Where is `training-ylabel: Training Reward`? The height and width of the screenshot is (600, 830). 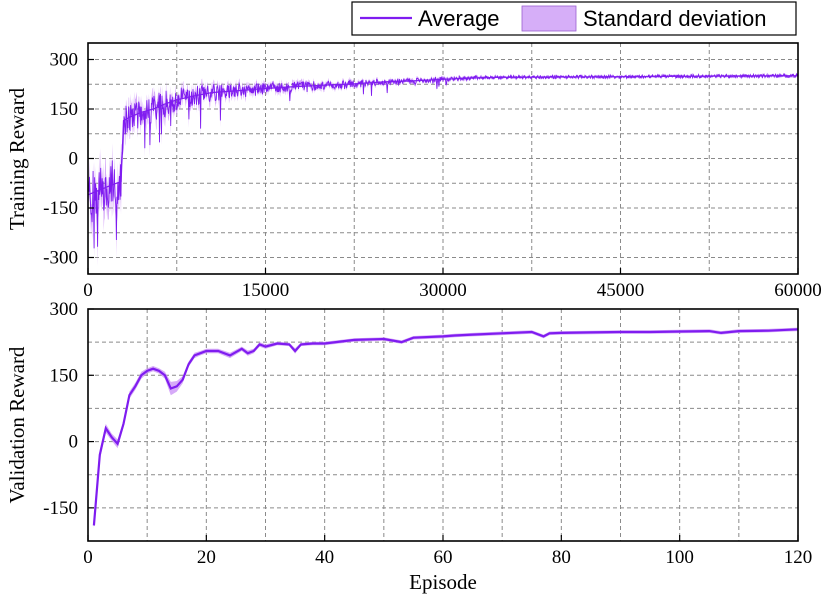 training-ylabel: Training Reward is located at coordinates (17, 158).